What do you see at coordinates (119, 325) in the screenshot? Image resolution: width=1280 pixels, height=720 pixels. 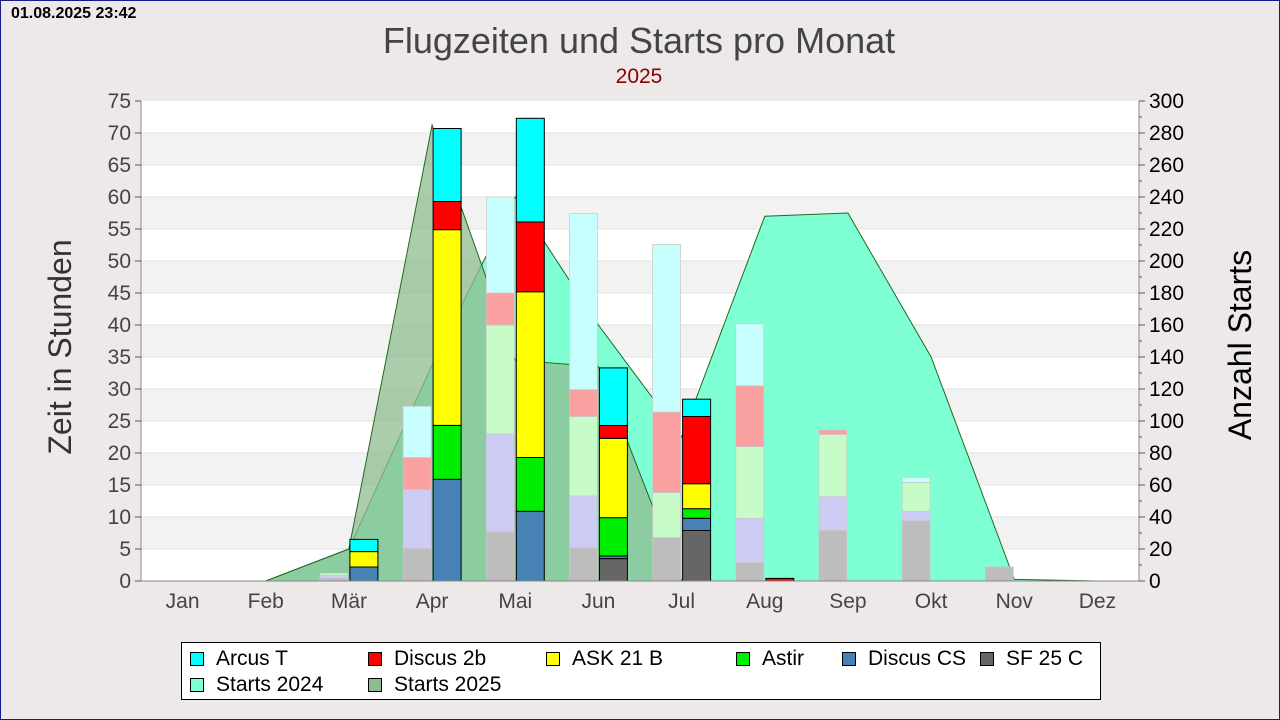 I see `y-tick-label: 40` at bounding box center [119, 325].